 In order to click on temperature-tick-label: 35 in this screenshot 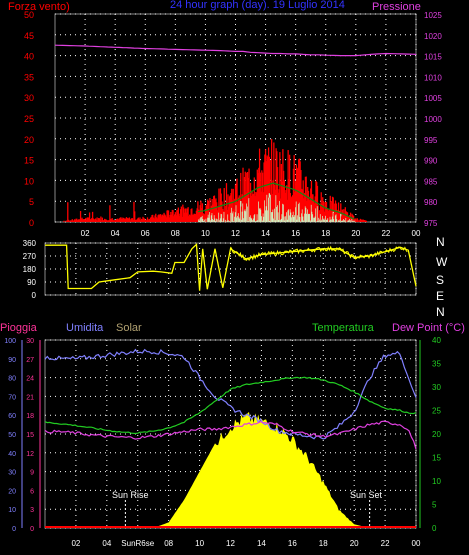, I will do `click(436, 364)`.